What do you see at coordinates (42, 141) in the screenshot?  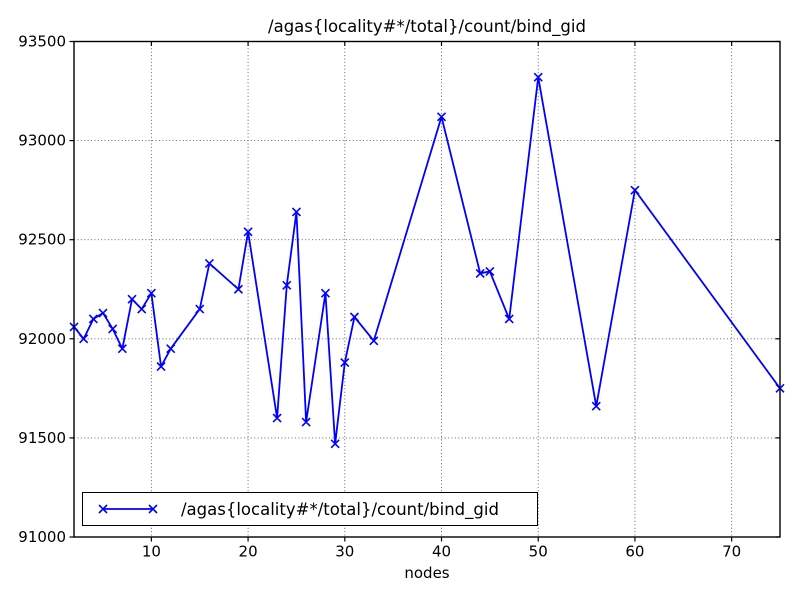 I see `y-tick-label: 93000` at bounding box center [42, 141].